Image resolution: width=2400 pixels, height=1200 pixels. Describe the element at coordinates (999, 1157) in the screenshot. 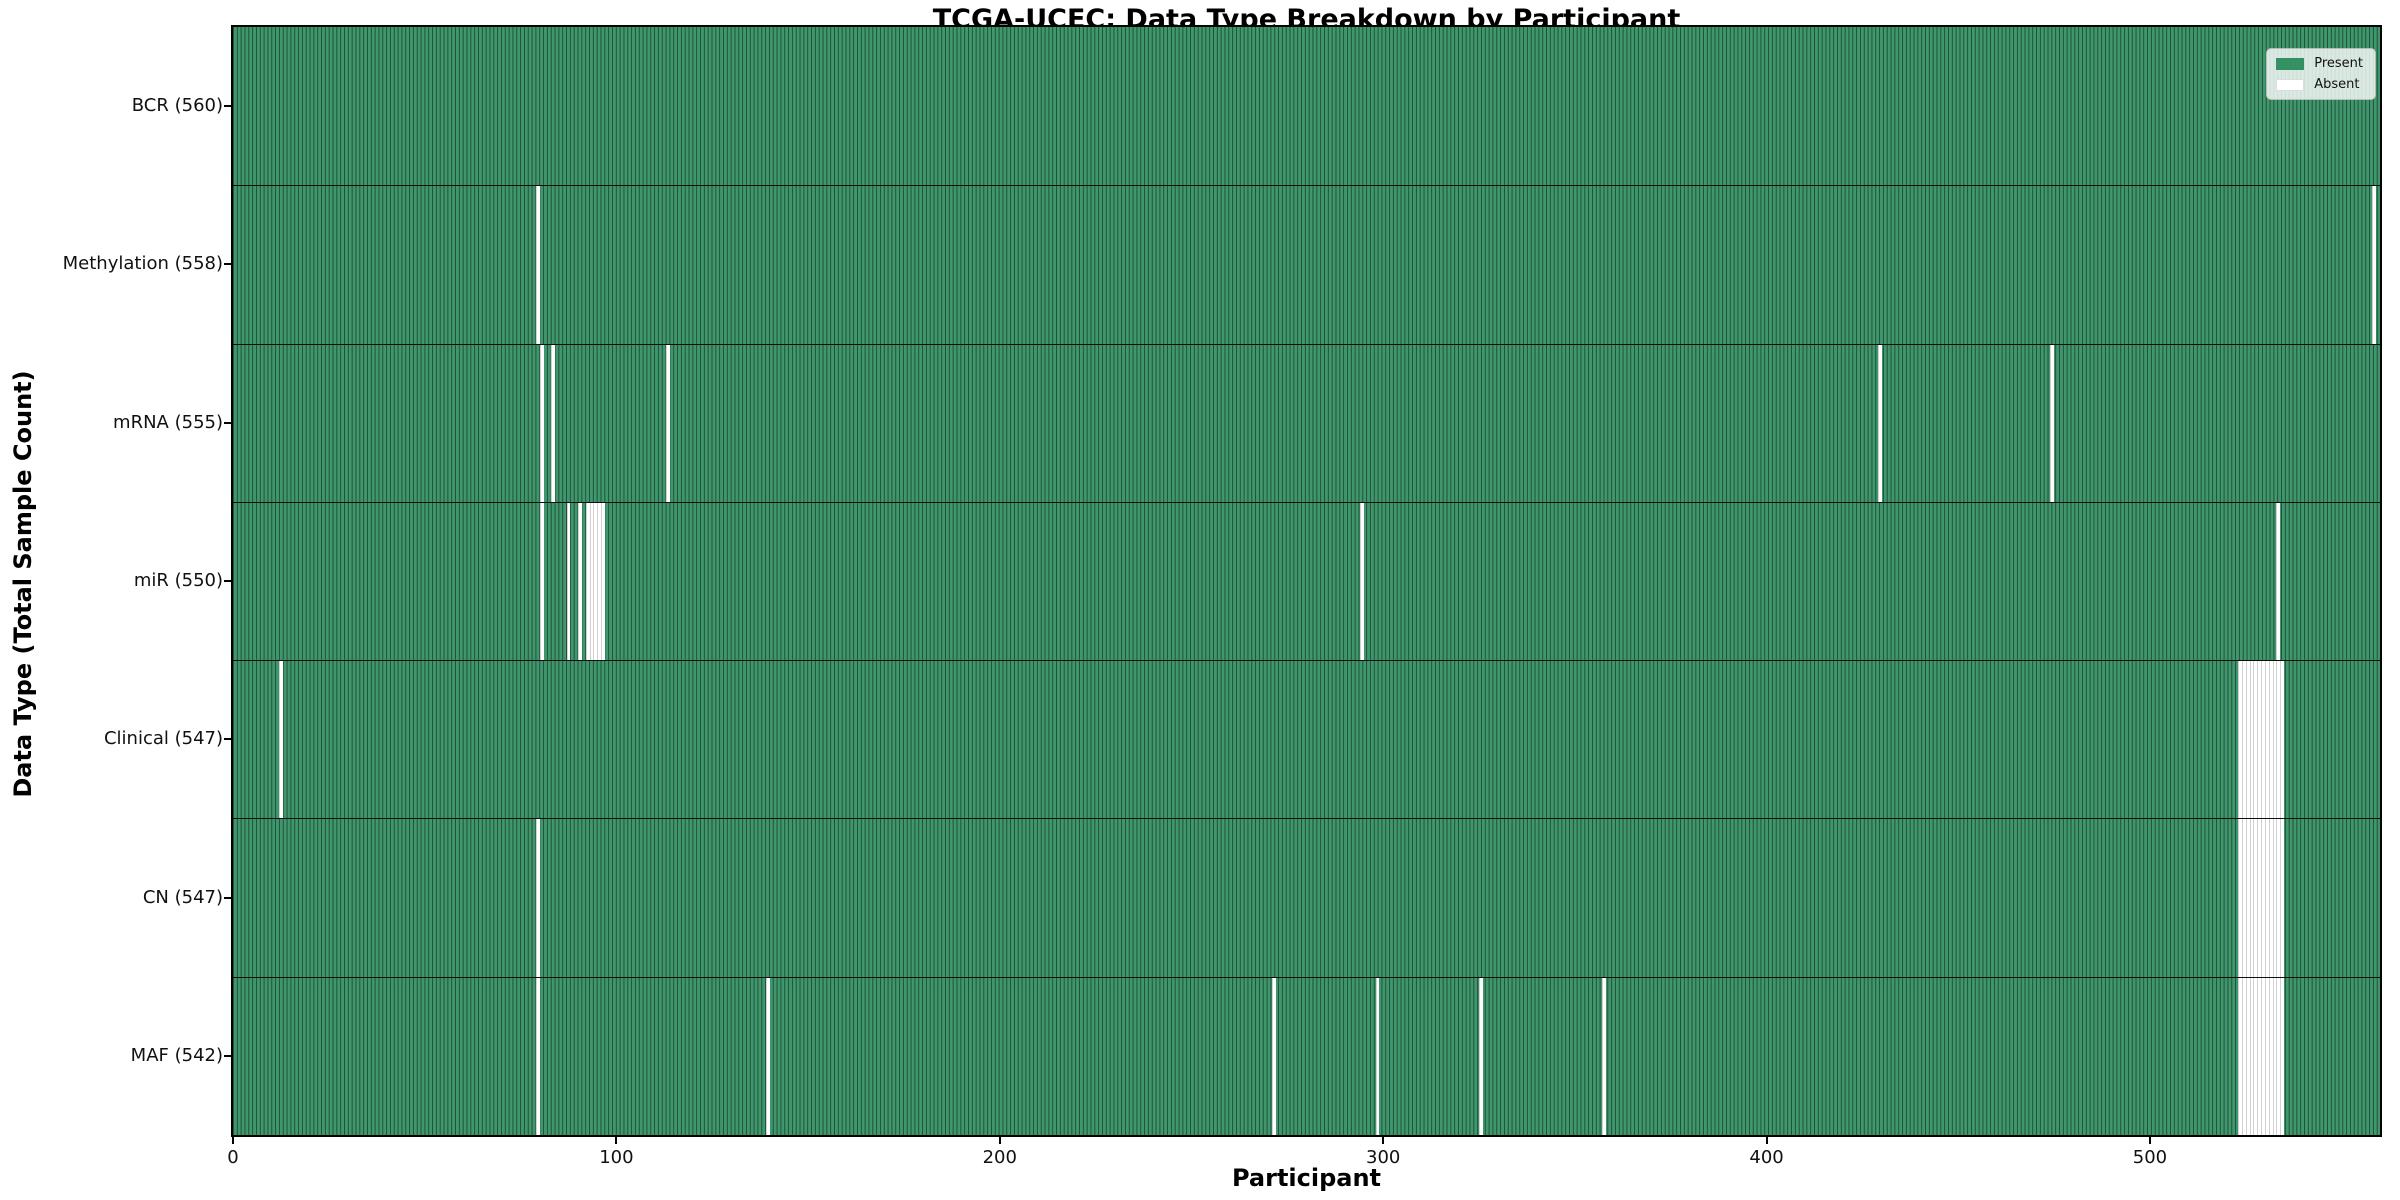

I see `x-tick-label: 200` at that location.